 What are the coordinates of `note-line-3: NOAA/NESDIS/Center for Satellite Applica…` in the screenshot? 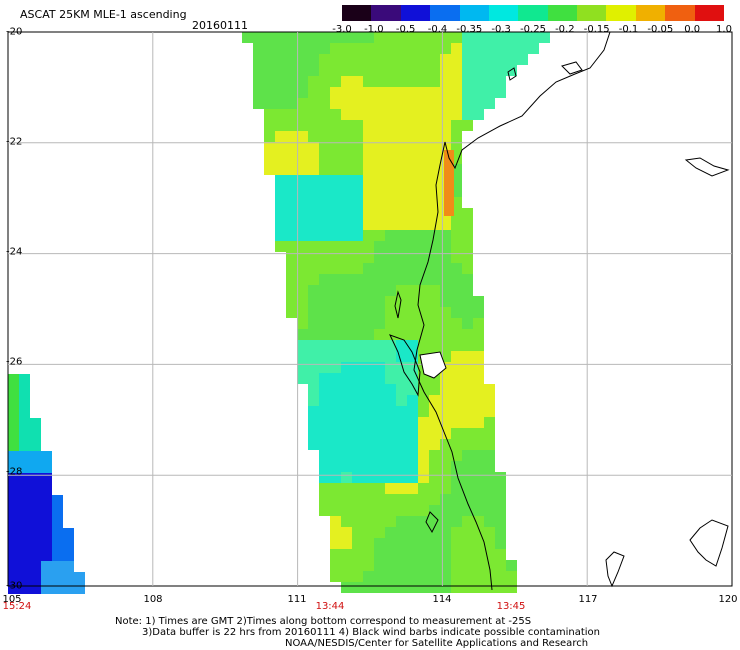 It's located at (437, 643).